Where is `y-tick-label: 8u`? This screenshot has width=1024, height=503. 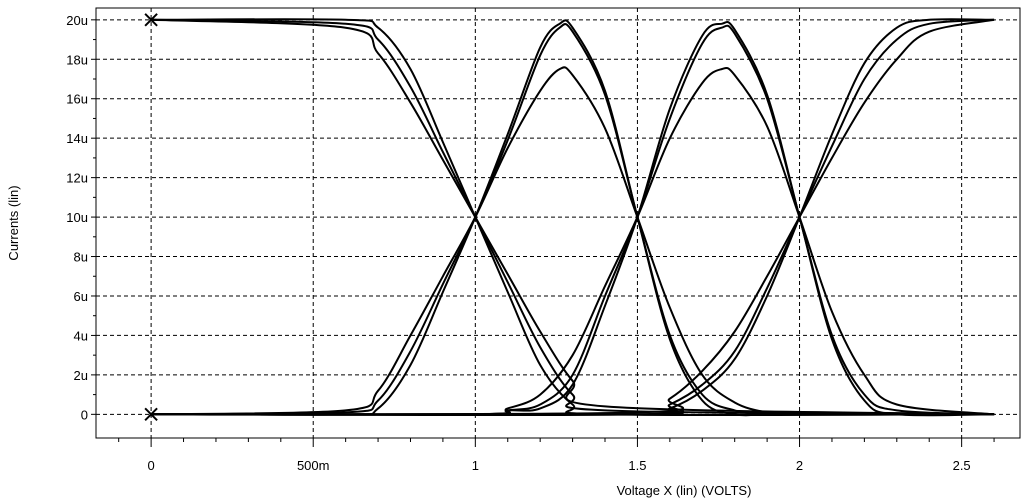
y-tick-label: 8u is located at coordinates (81, 257).